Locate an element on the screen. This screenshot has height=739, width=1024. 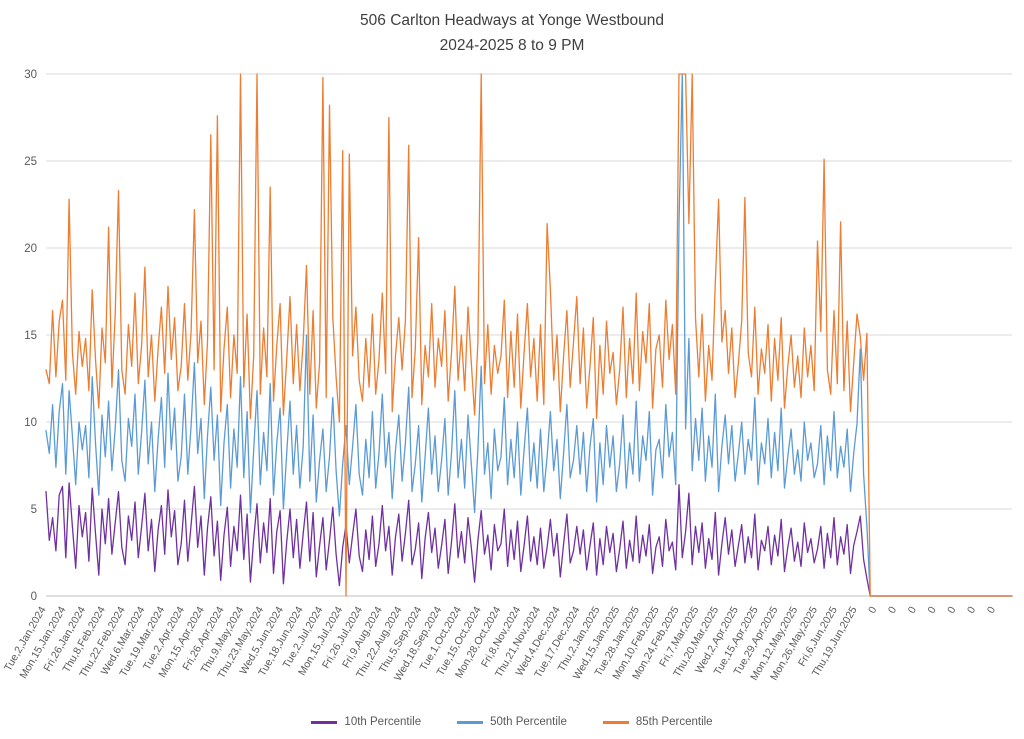
chart-title-line2: 2024-2025 8 to 9 PM is located at coordinates (512, 45).